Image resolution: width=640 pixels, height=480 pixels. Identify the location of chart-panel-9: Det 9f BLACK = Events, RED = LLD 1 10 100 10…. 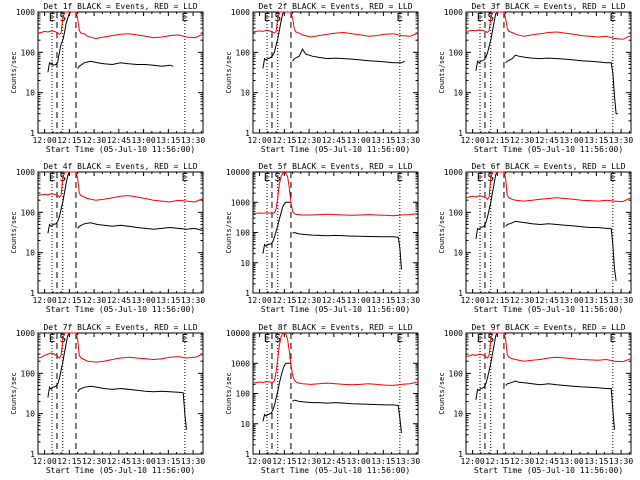
(535, 399).